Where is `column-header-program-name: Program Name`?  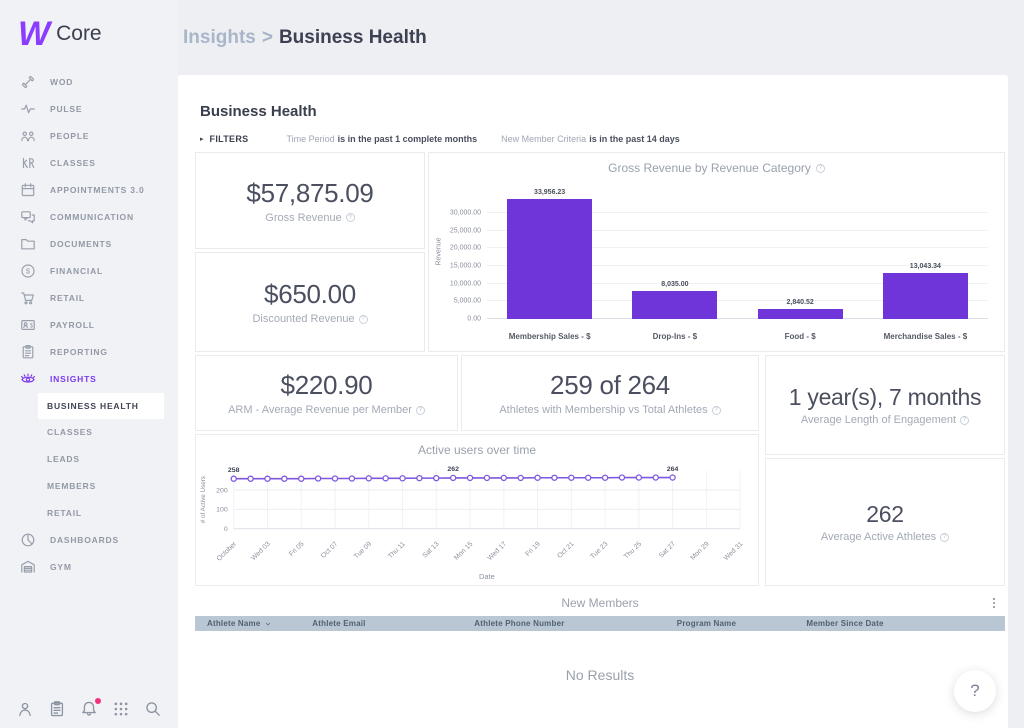
column-header-program-name: Program Name is located at coordinates (706, 623).